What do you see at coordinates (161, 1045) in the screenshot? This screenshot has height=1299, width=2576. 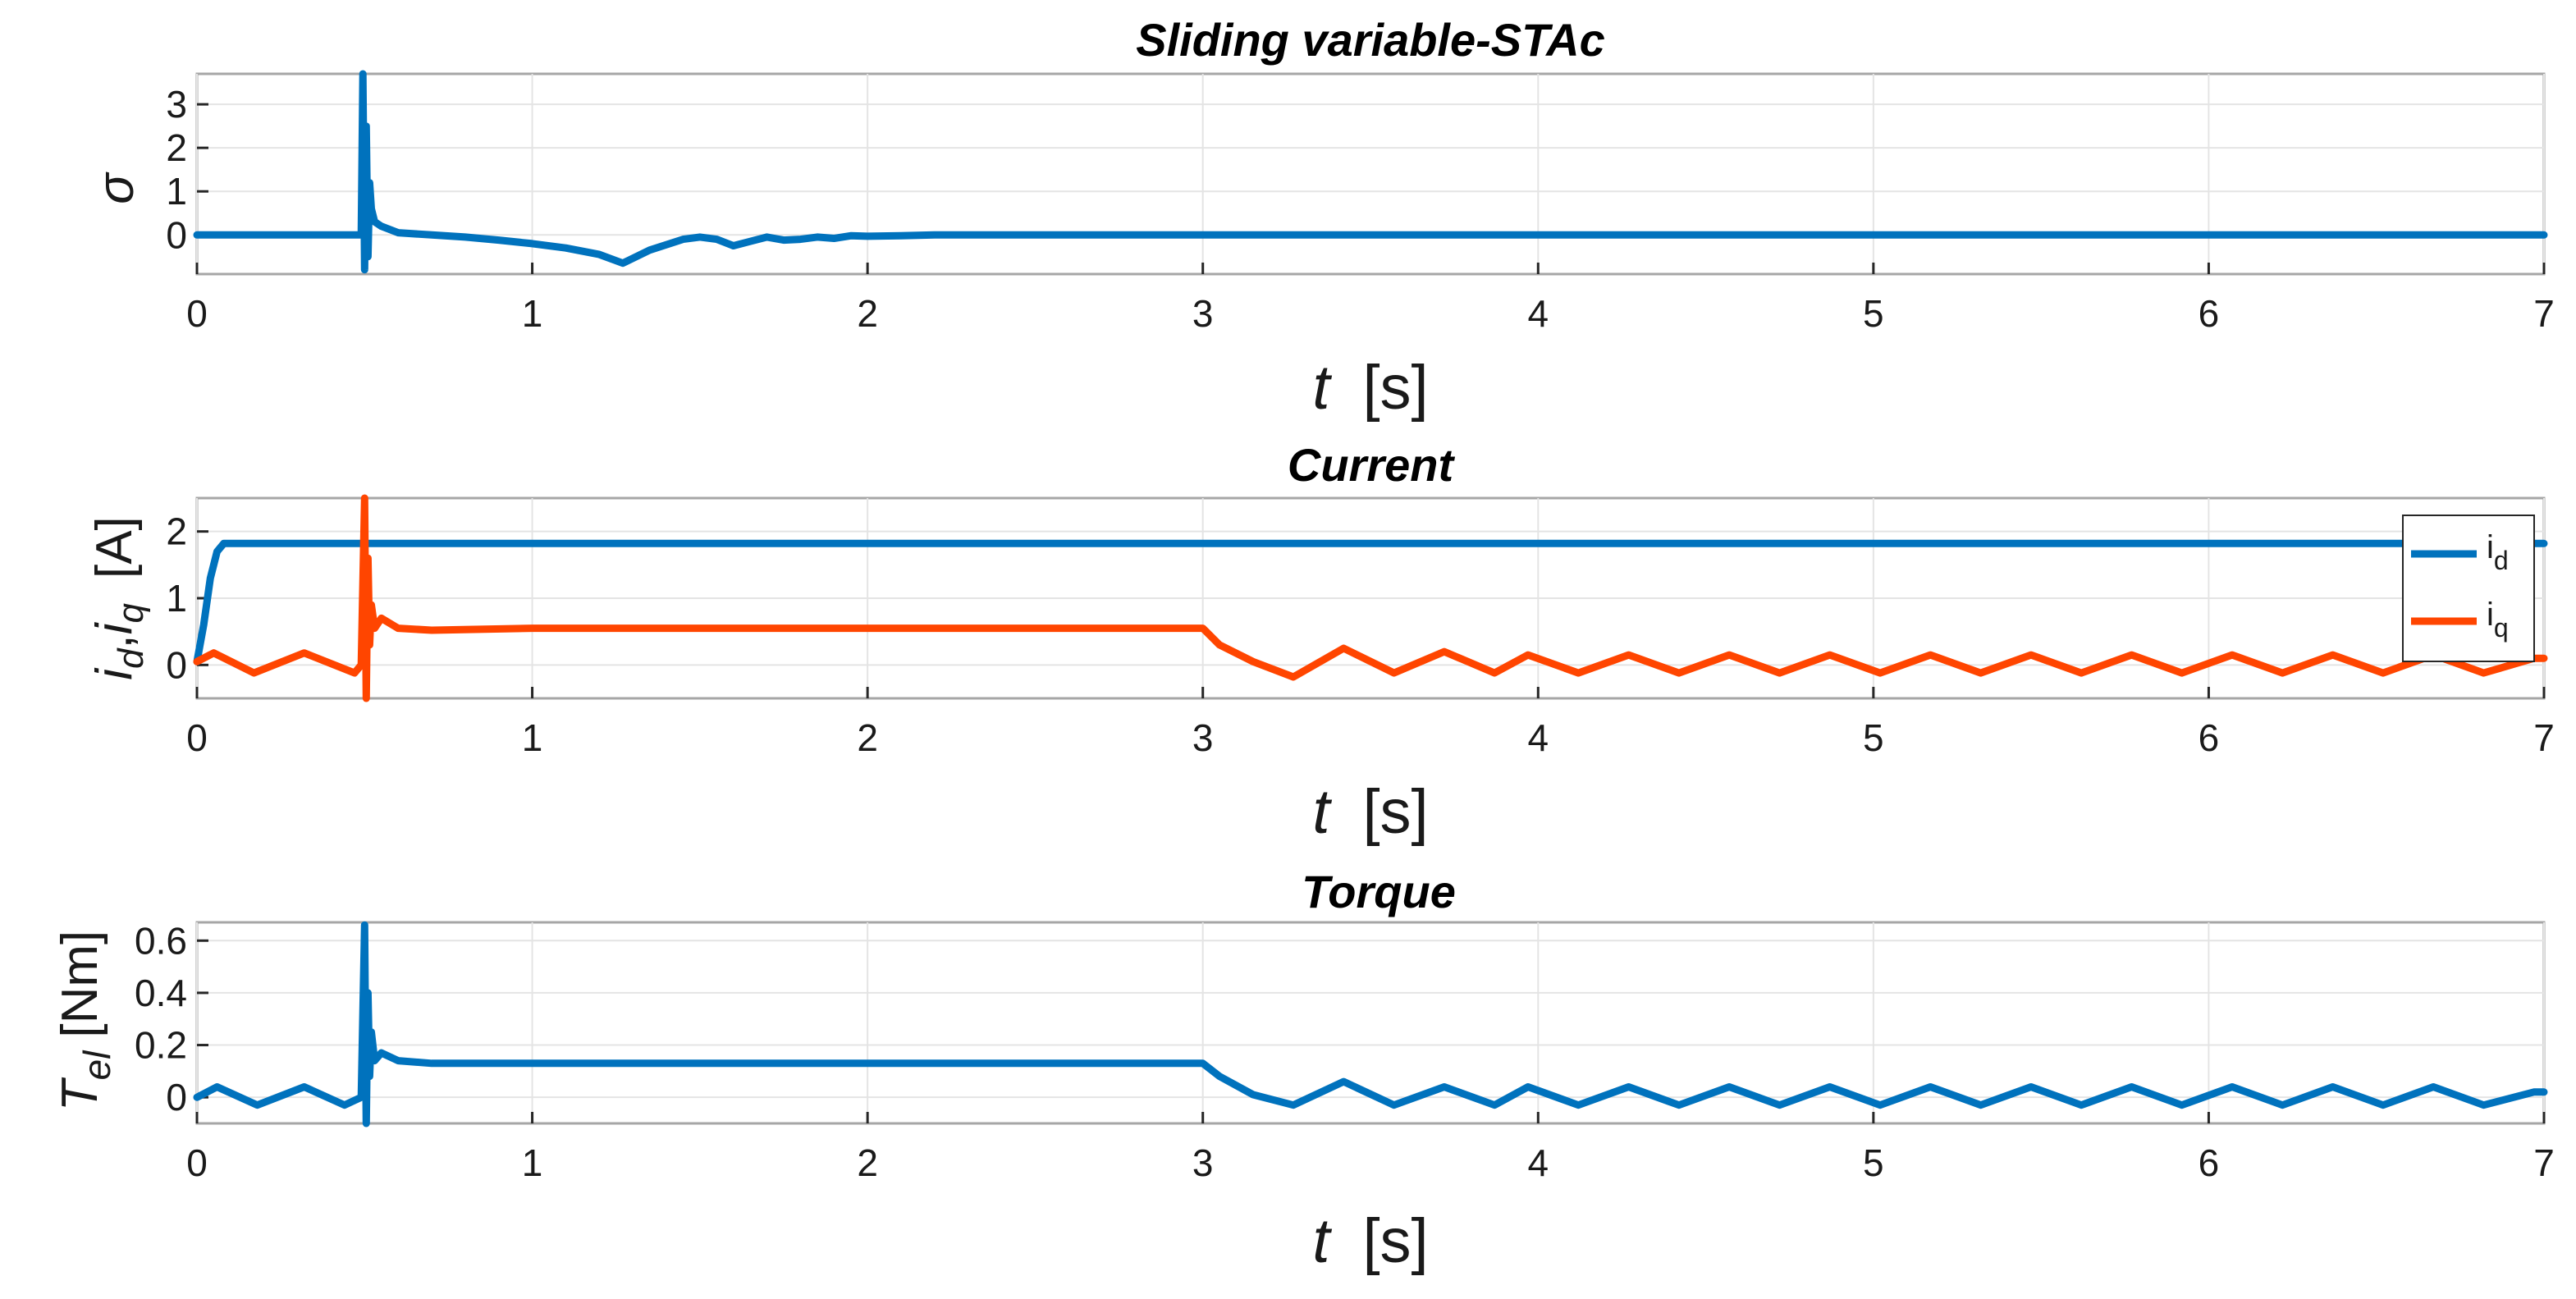 I see `y-tick-label: 0.2` at bounding box center [161, 1045].